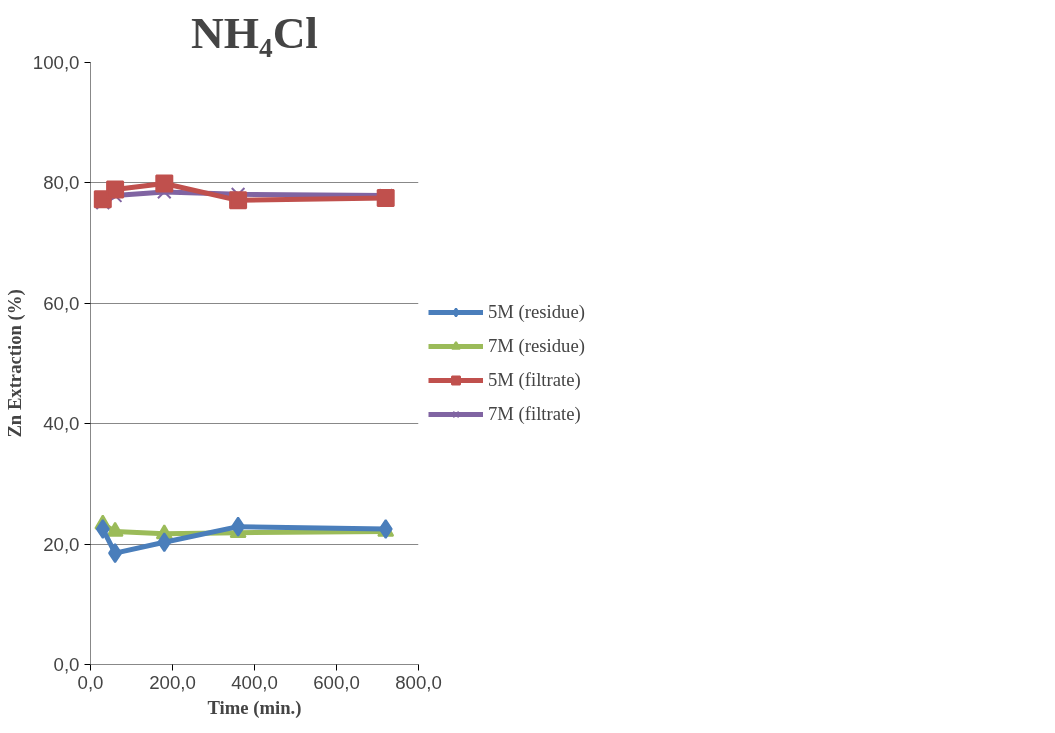 The height and width of the screenshot is (733, 1055). I want to click on x-tick-label: 200,0, so click(172, 682).